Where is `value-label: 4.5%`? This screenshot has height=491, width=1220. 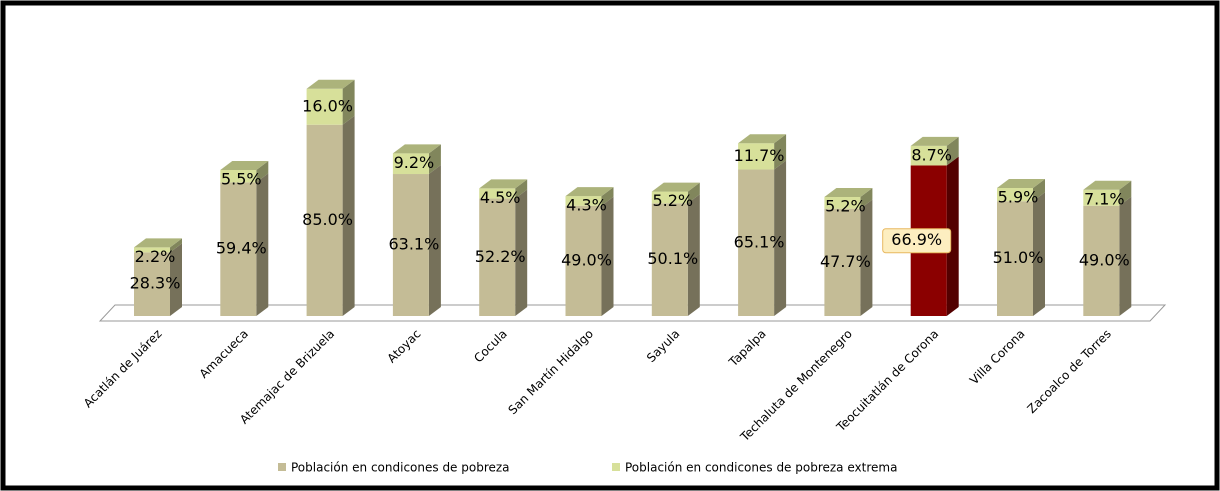
value-label: 4.5% is located at coordinates (500, 197).